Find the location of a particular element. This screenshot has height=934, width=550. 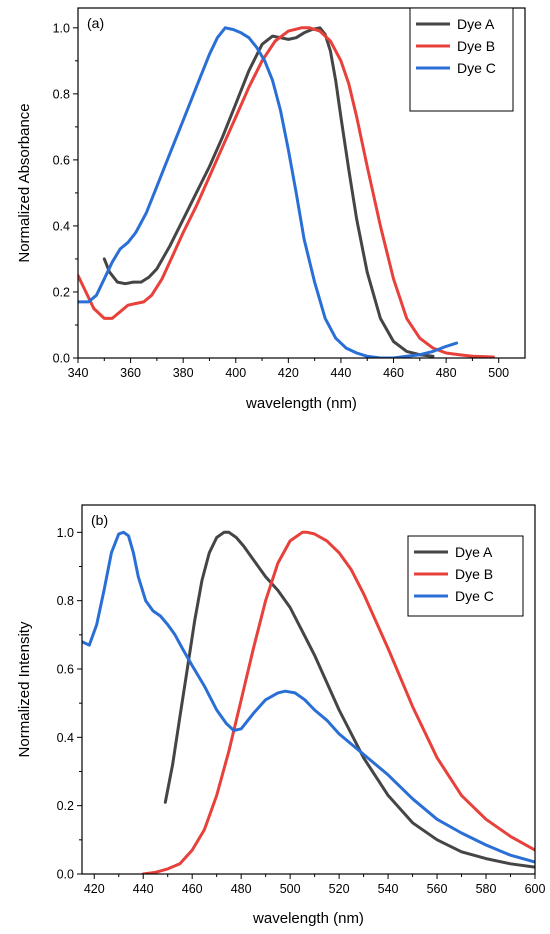

panel-label: (a) is located at coordinates (95, 23).